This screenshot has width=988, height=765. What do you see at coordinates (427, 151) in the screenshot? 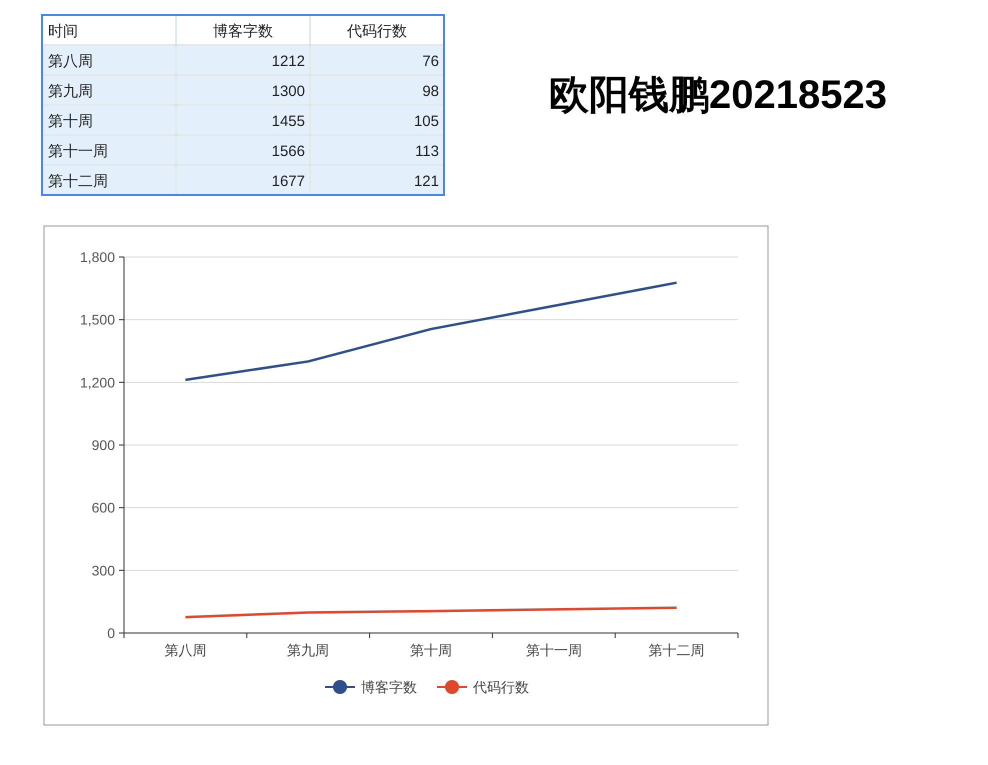
I see `data-label: 113` at bounding box center [427, 151].